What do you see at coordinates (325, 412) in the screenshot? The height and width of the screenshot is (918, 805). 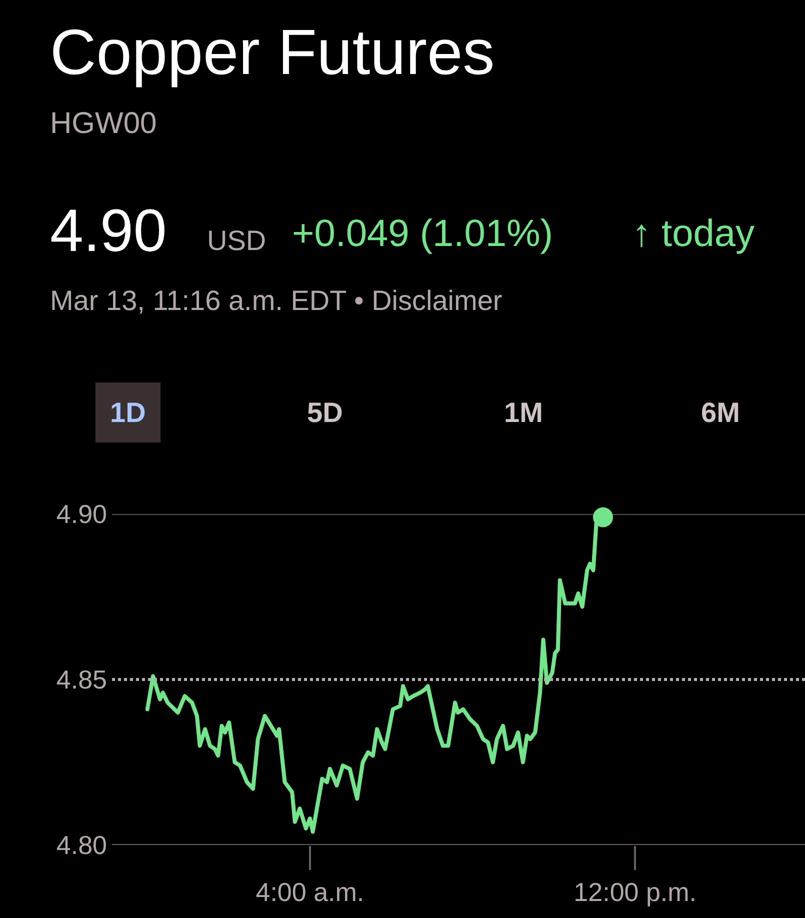 I see `text: 5D` at bounding box center [325, 412].